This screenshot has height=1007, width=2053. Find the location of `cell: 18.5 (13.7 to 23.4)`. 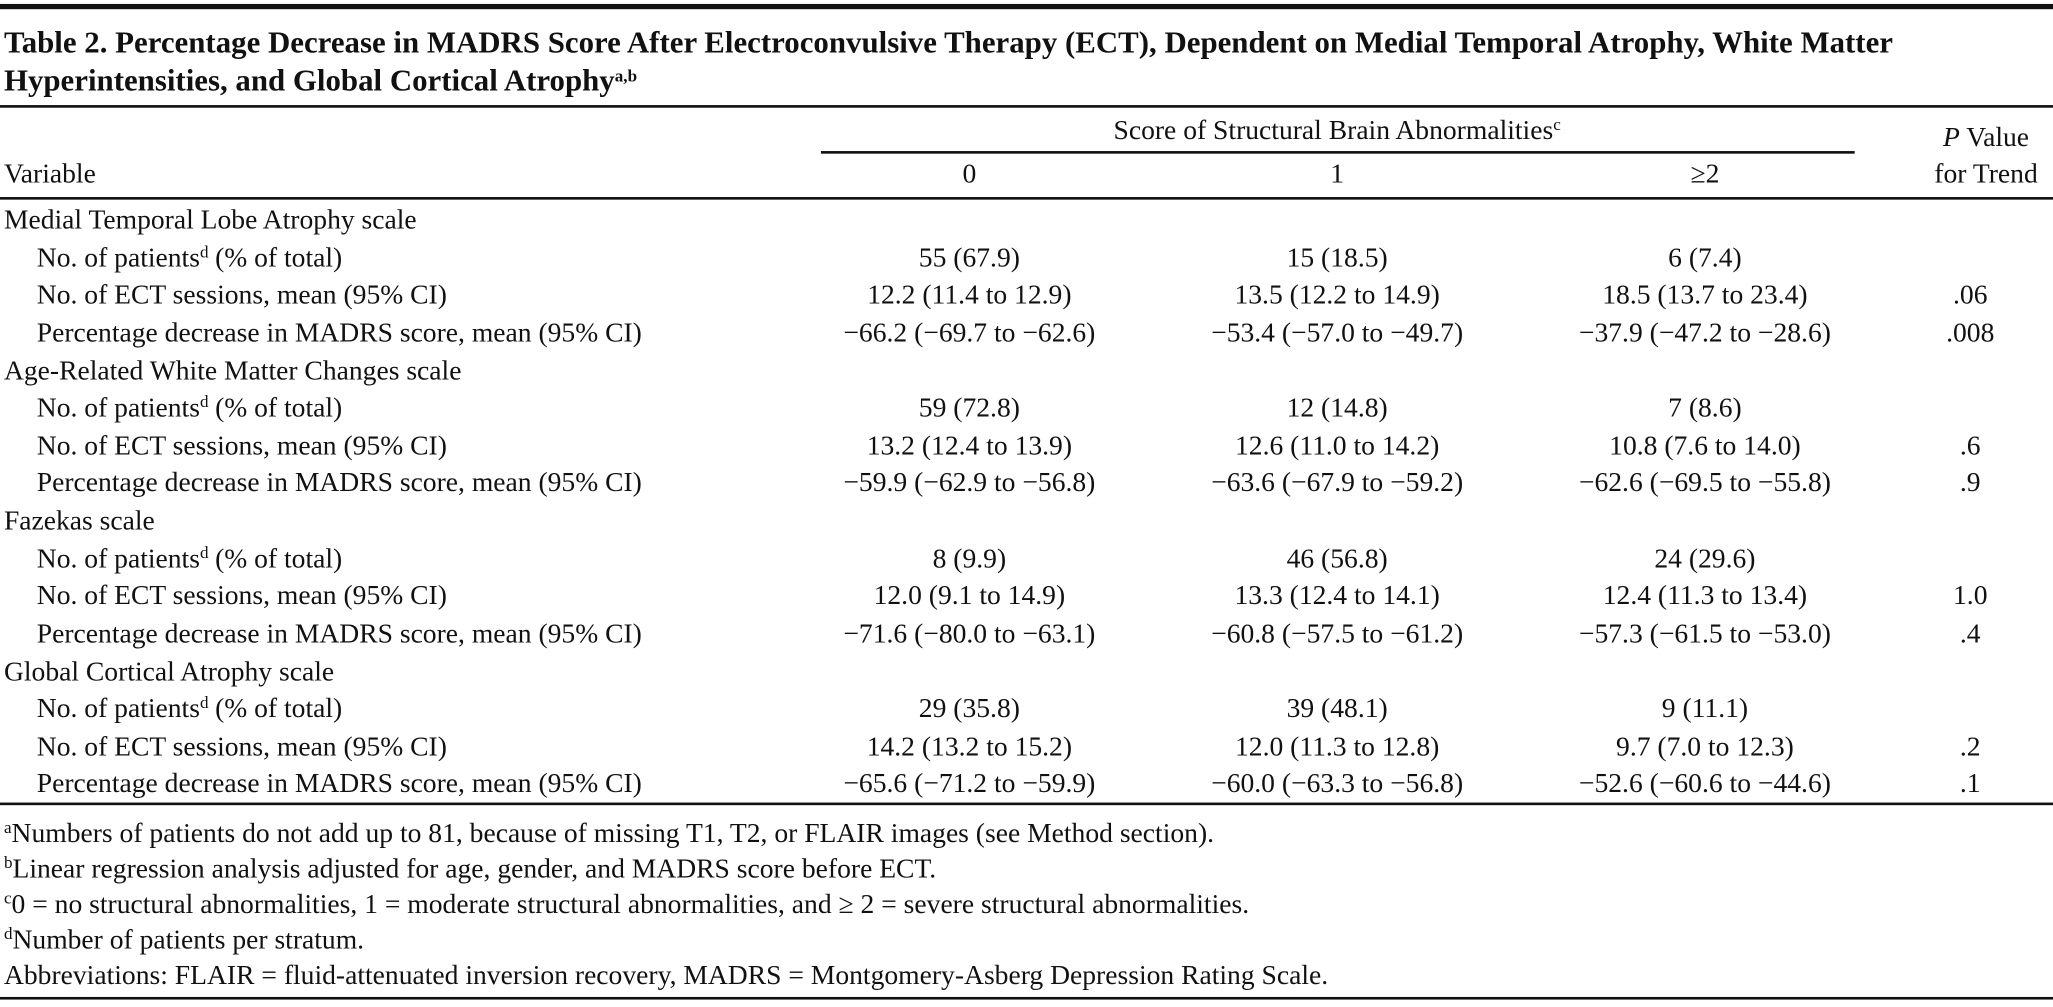

cell: 18.5 (13.7 to 23.4) is located at coordinates (1705, 294).